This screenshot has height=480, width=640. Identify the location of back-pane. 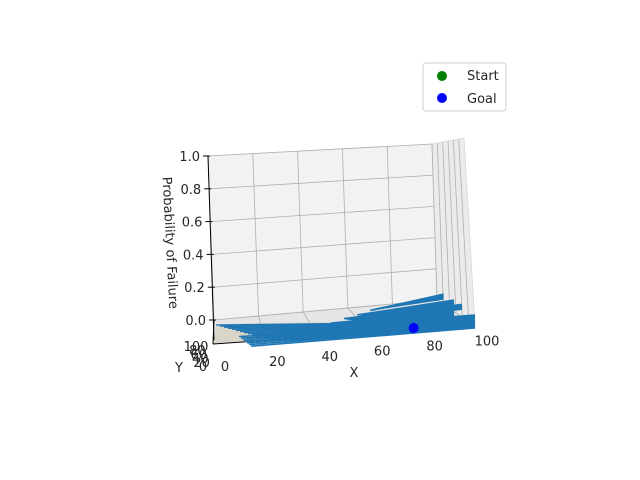
(322, 232).